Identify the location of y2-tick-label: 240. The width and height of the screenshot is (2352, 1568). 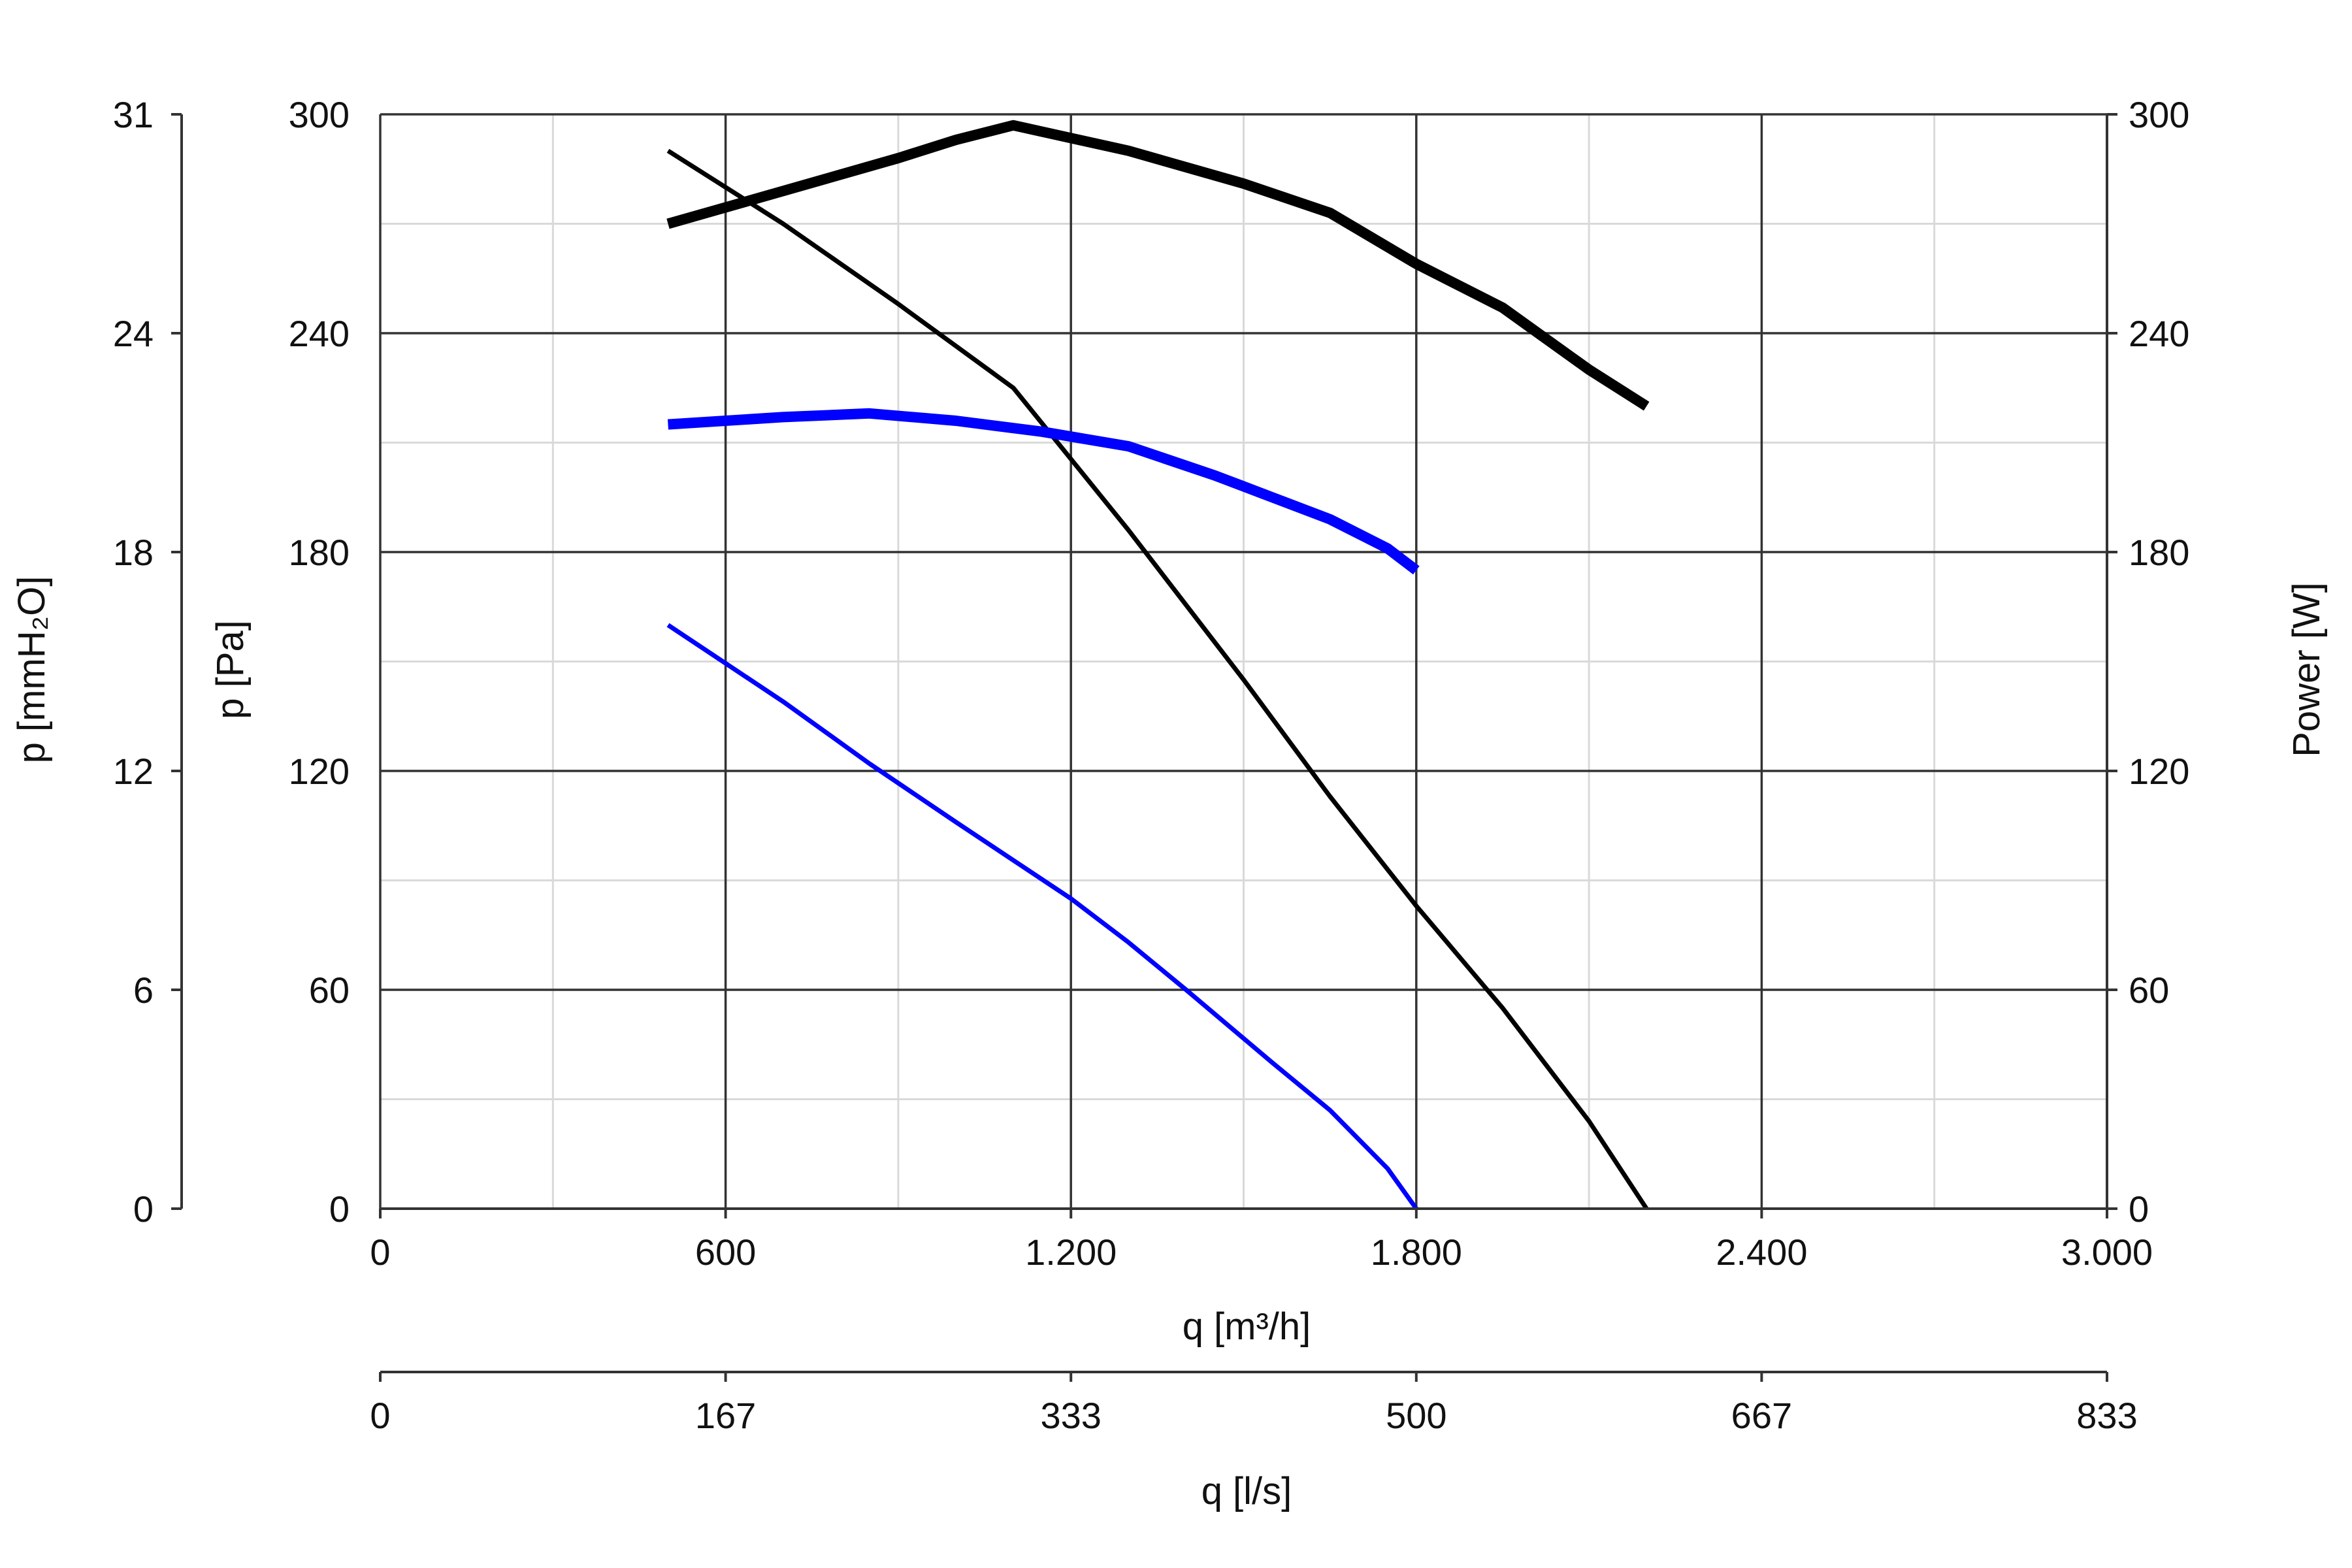
(2159, 333).